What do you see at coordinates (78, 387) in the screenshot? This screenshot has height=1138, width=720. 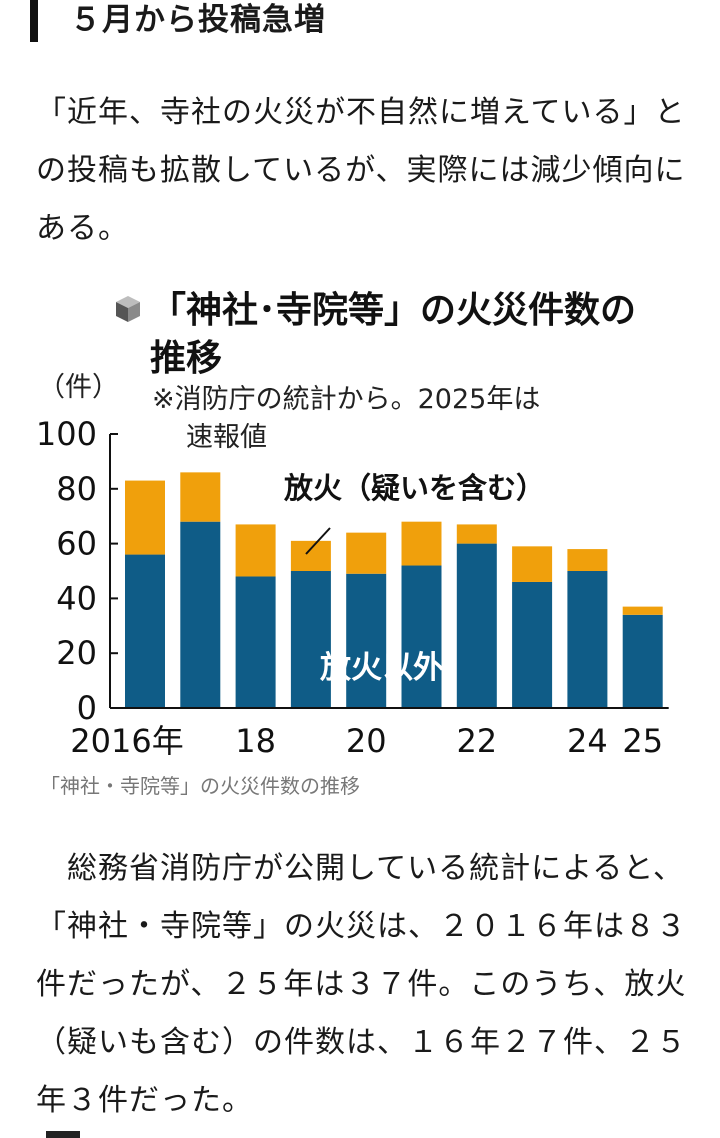 I see `unit-label: （件）` at bounding box center [78, 387].